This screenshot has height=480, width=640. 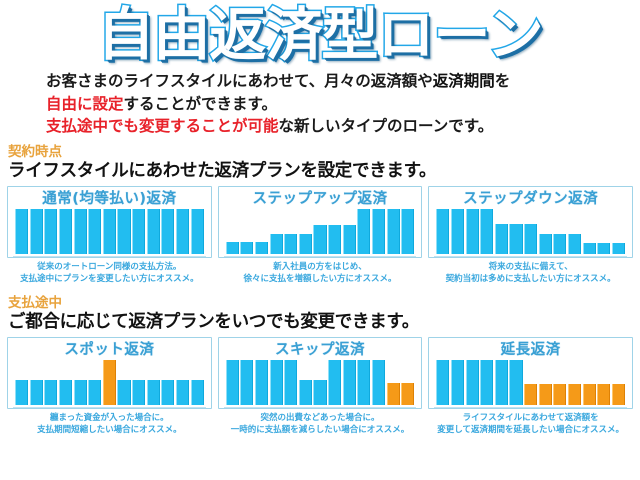 What do you see at coordinates (109, 417) in the screenshot?
I see `caption-line-1: 纏まった資金が入った場合に。` at bounding box center [109, 417].